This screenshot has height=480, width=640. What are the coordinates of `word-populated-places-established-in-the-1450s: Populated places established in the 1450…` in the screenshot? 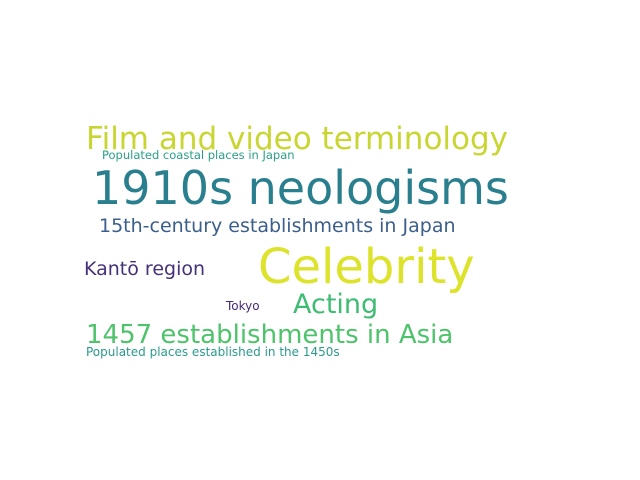 It's located at (213, 352).